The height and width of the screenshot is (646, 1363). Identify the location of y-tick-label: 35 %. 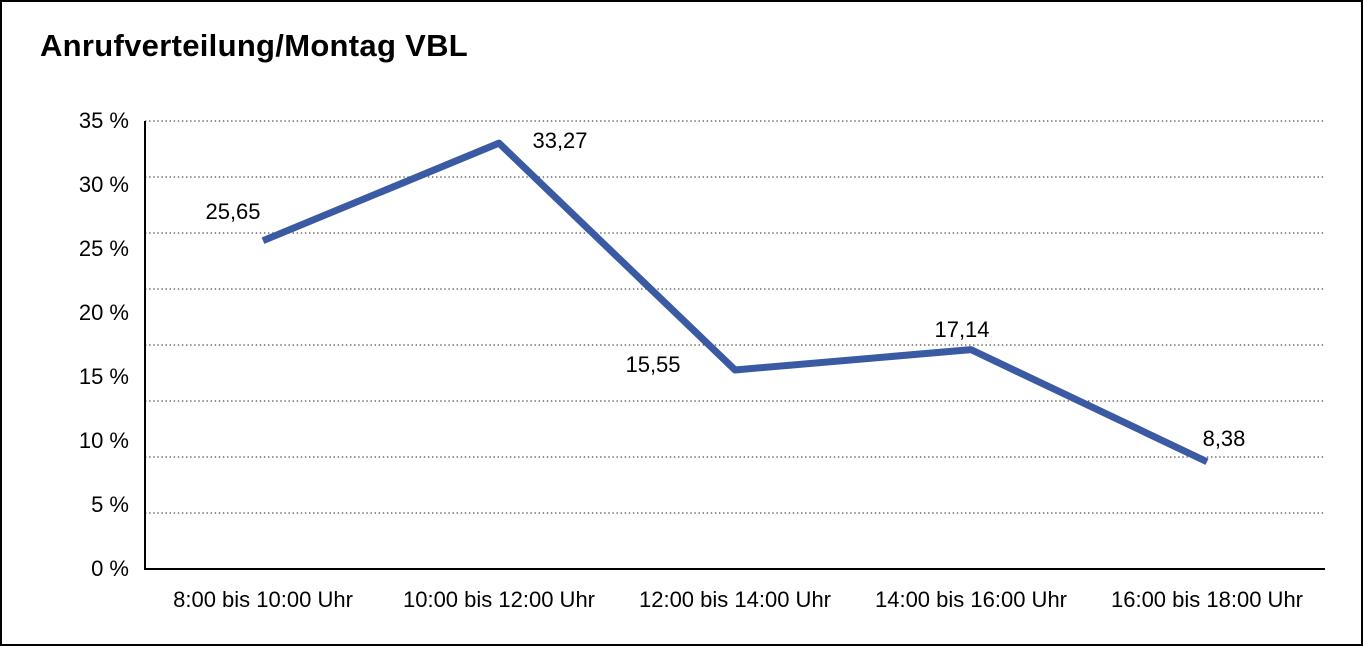
(103, 120).